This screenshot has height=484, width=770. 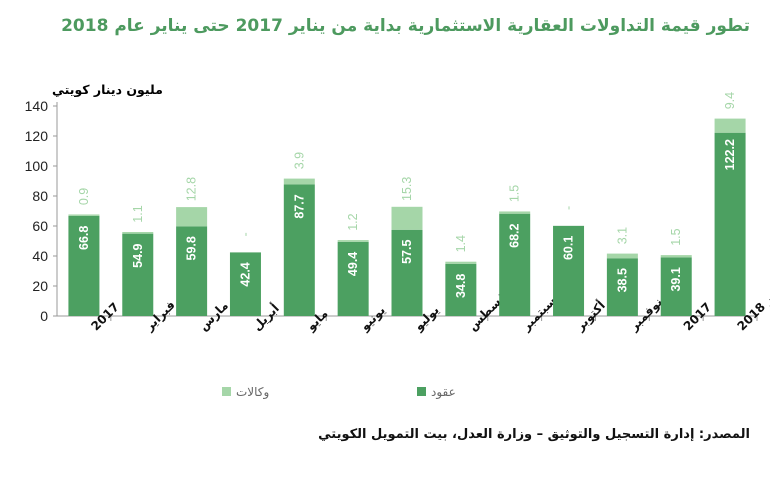 What do you see at coordinates (44, 316) in the screenshot?
I see `y-tick-label: 0` at bounding box center [44, 316].